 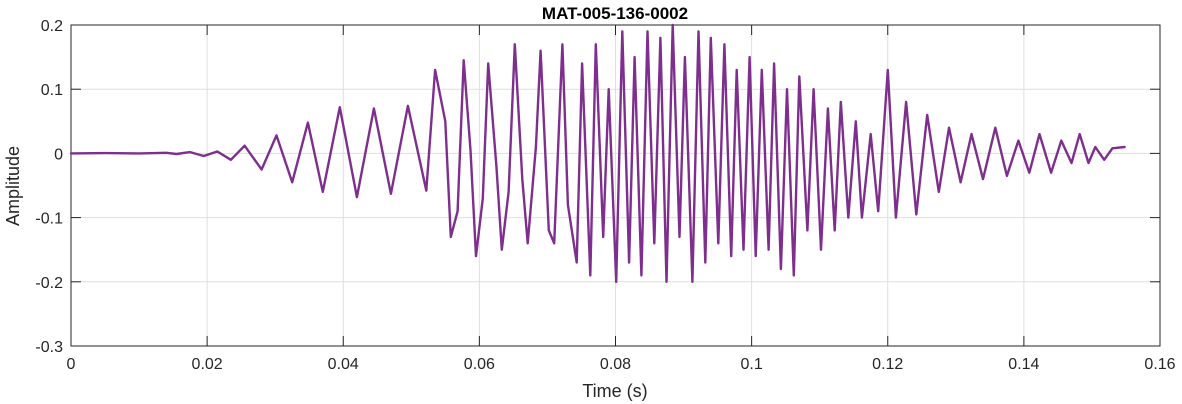 I want to click on x-tick-label: 0.14, so click(x=1023, y=364).